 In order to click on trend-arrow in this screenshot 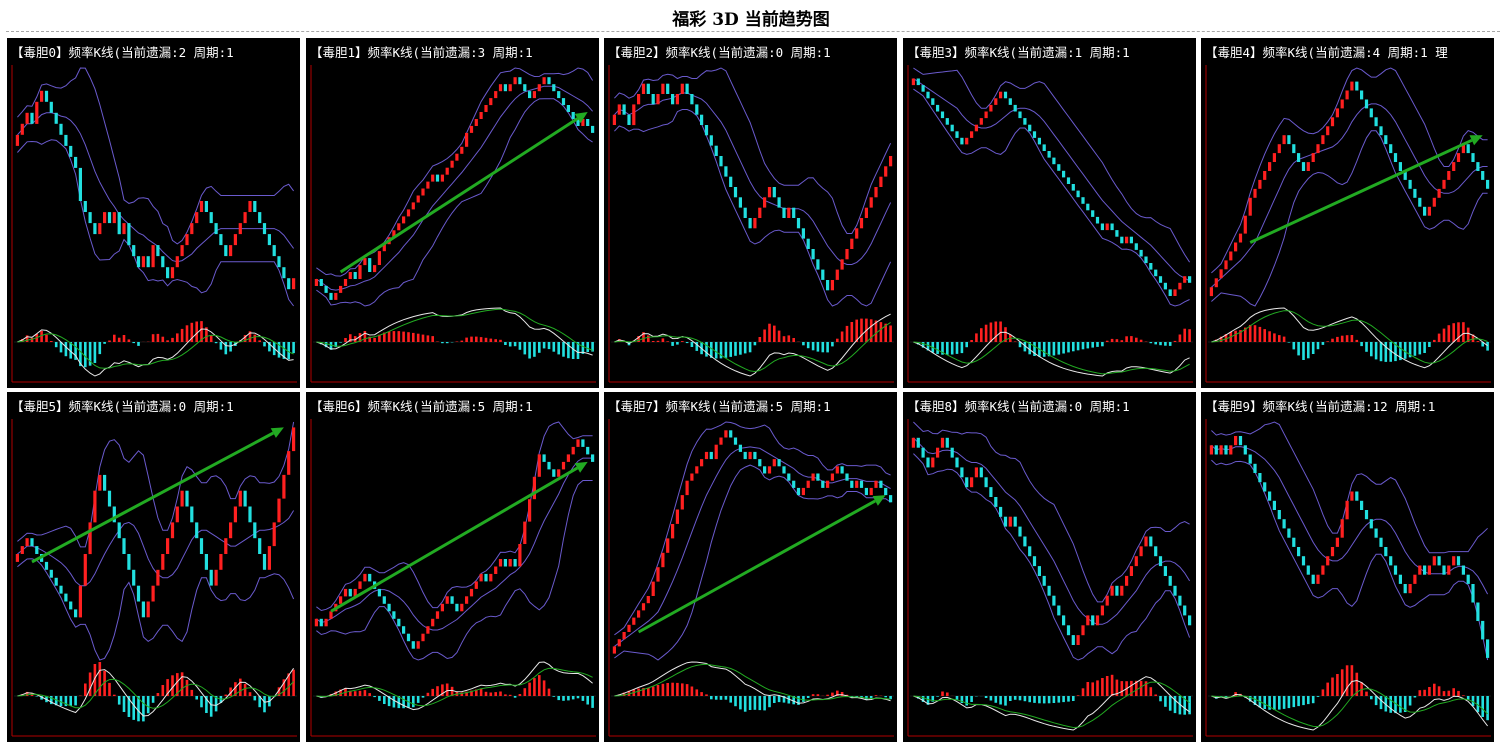, I will do `click(756, 566)`.